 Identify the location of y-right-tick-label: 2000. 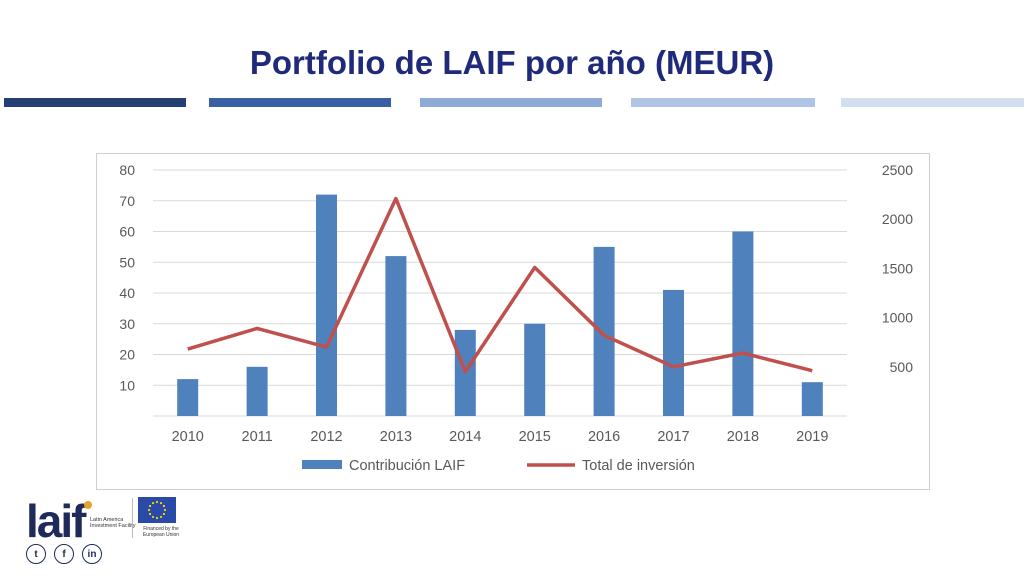
(897, 219).